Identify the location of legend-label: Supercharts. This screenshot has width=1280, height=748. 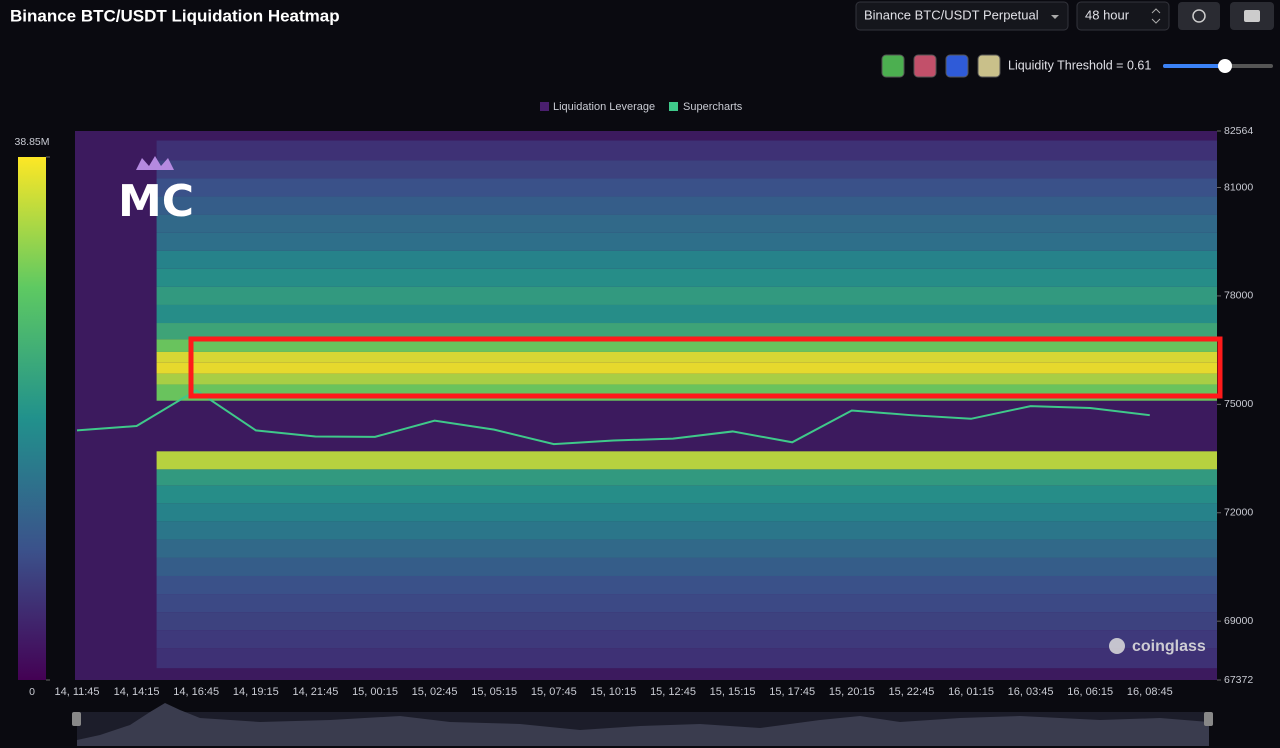
(713, 107).